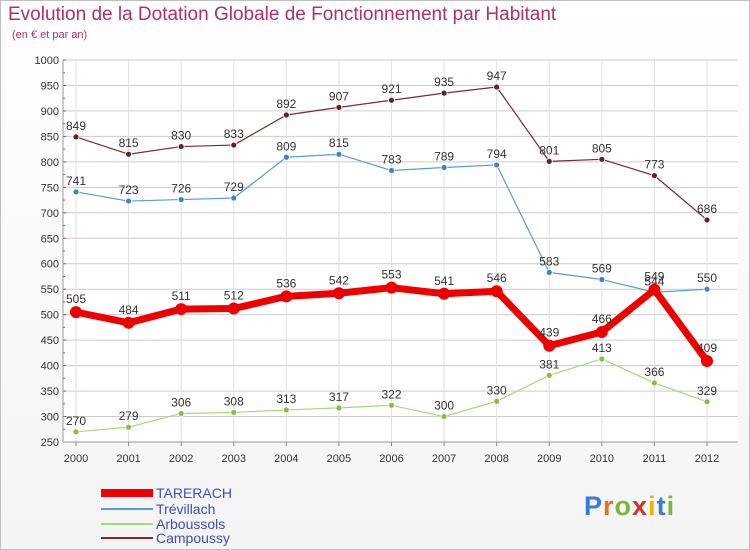  Describe the element at coordinates (233, 308) in the screenshot. I see `data-point-tarerach-2003` at that location.